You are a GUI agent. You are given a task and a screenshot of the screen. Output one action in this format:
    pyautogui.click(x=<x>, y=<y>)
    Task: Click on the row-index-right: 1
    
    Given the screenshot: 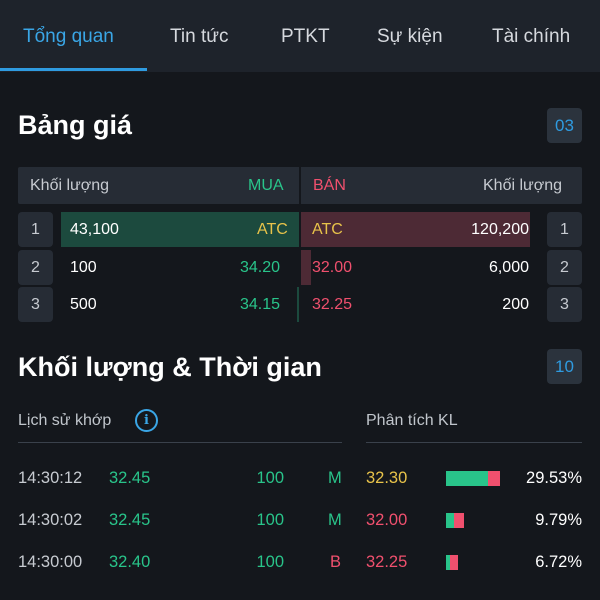 What is the action you would take?
    pyautogui.click(x=564, y=229)
    